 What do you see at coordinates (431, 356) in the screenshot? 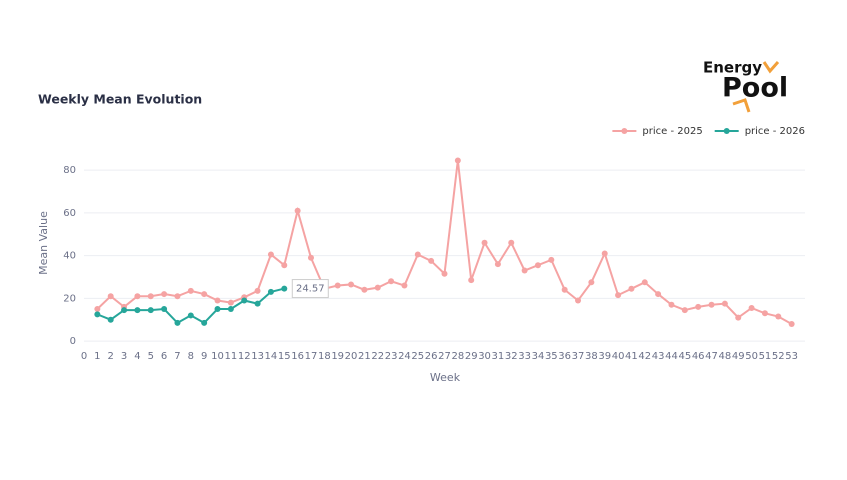
I see `x-tick-label: 26` at bounding box center [431, 356].